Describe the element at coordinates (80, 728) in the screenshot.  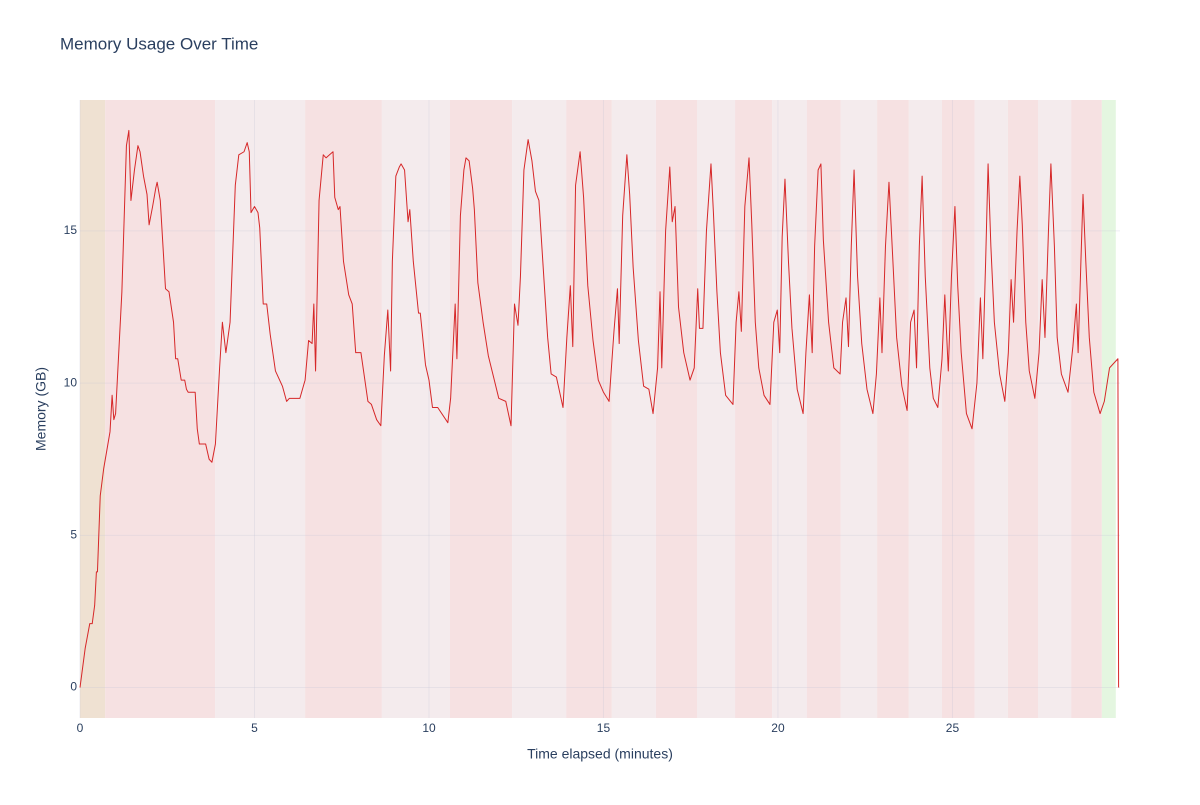
I see `x-tick-label: 0` at that location.